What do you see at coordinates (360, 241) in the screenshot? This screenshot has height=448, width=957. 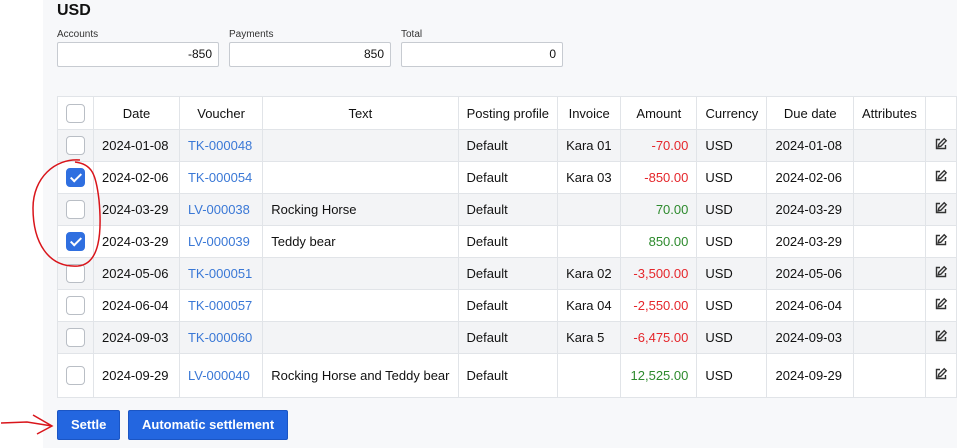 I see `row-text: Teddy bear` at bounding box center [360, 241].